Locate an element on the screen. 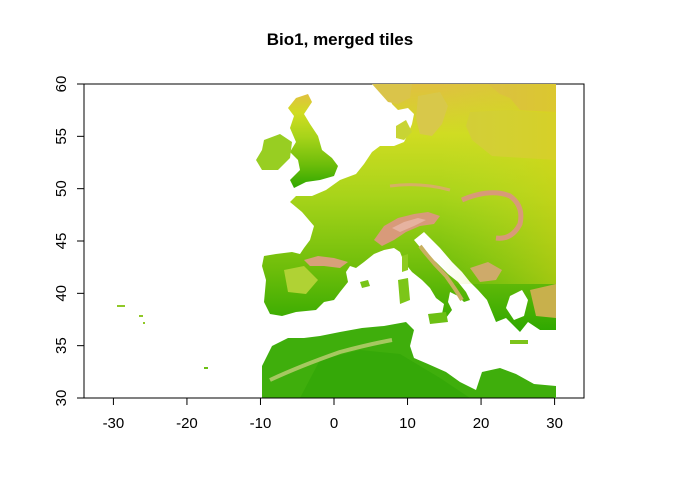 Image resolution: width=680 pixels, height=500 pixels. land-scandinavia is located at coordinates (392, 94).